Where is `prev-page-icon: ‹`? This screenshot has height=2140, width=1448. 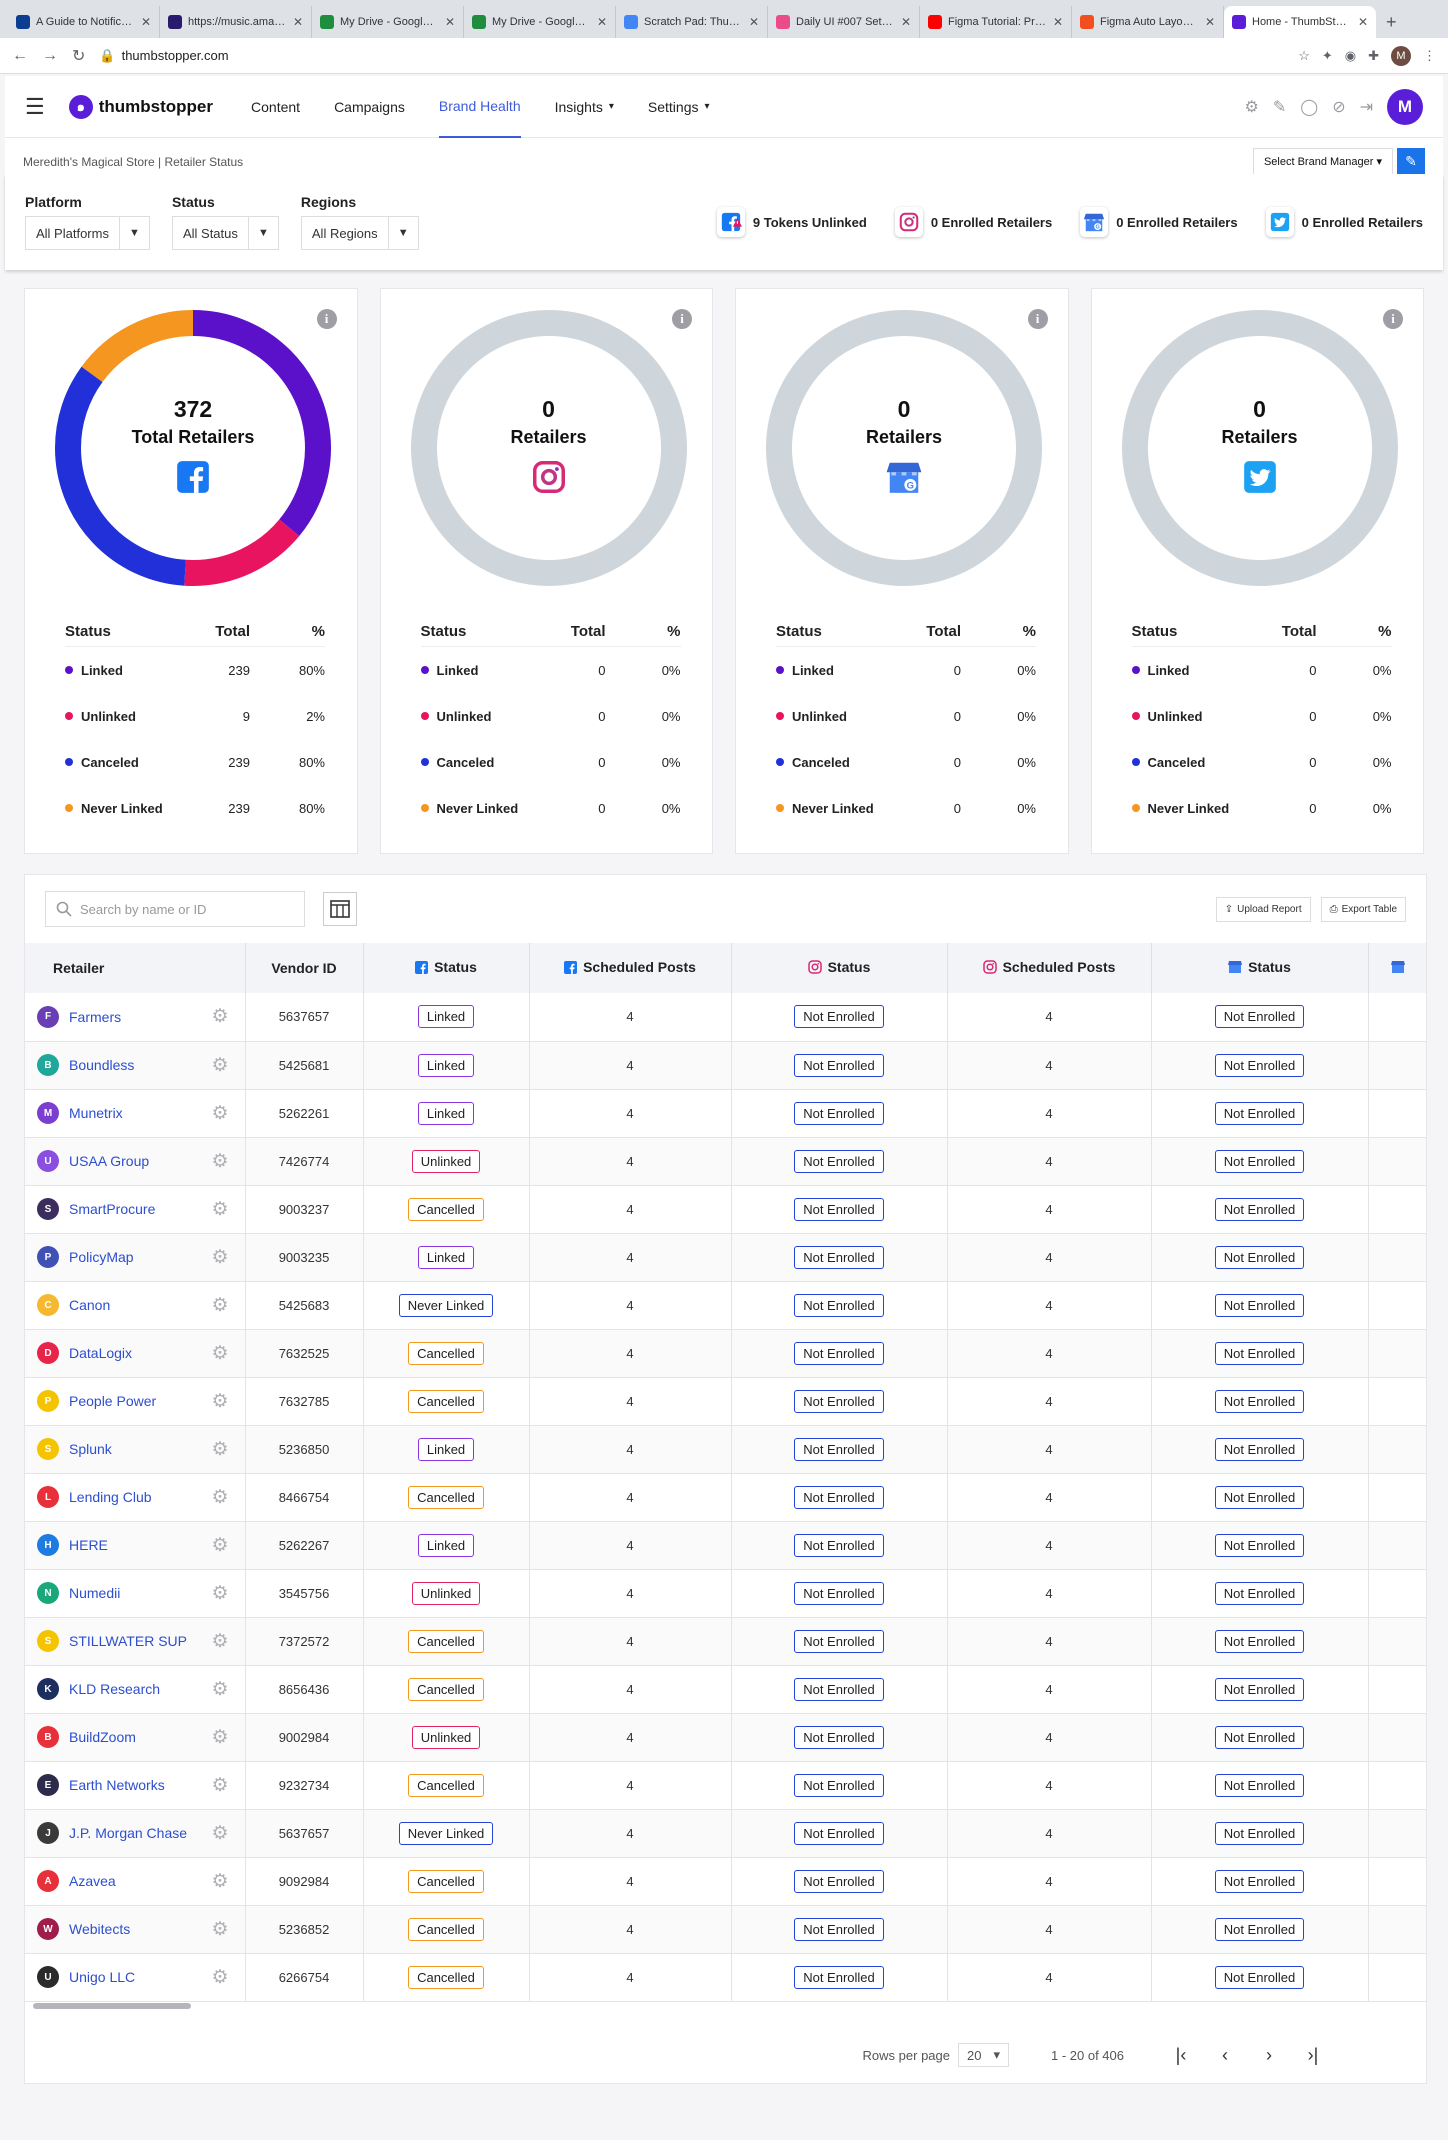
prev-page-icon: ‹ is located at coordinates (1225, 2054).